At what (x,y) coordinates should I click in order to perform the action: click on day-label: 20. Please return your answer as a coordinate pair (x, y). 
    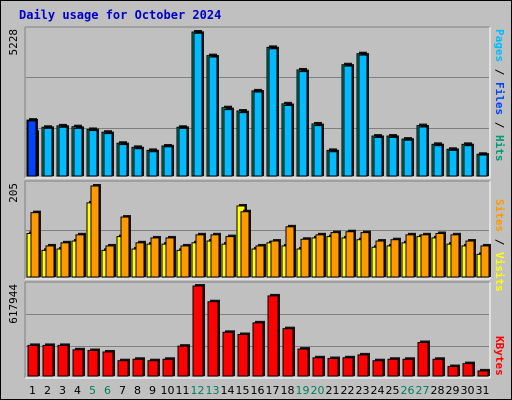
    Looking at the image, I should click on (318, 390).